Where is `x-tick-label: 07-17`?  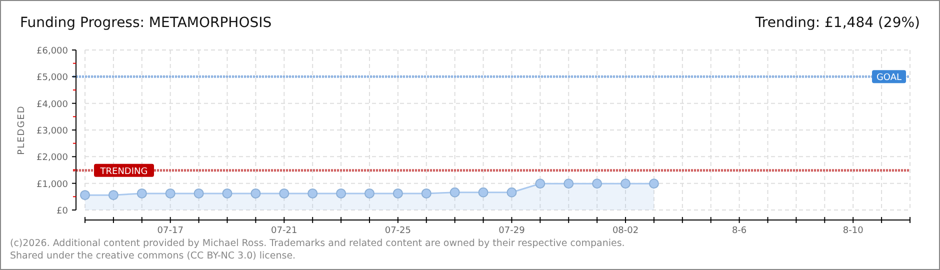
x-tick-label: 07-17 is located at coordinates (170, 231).